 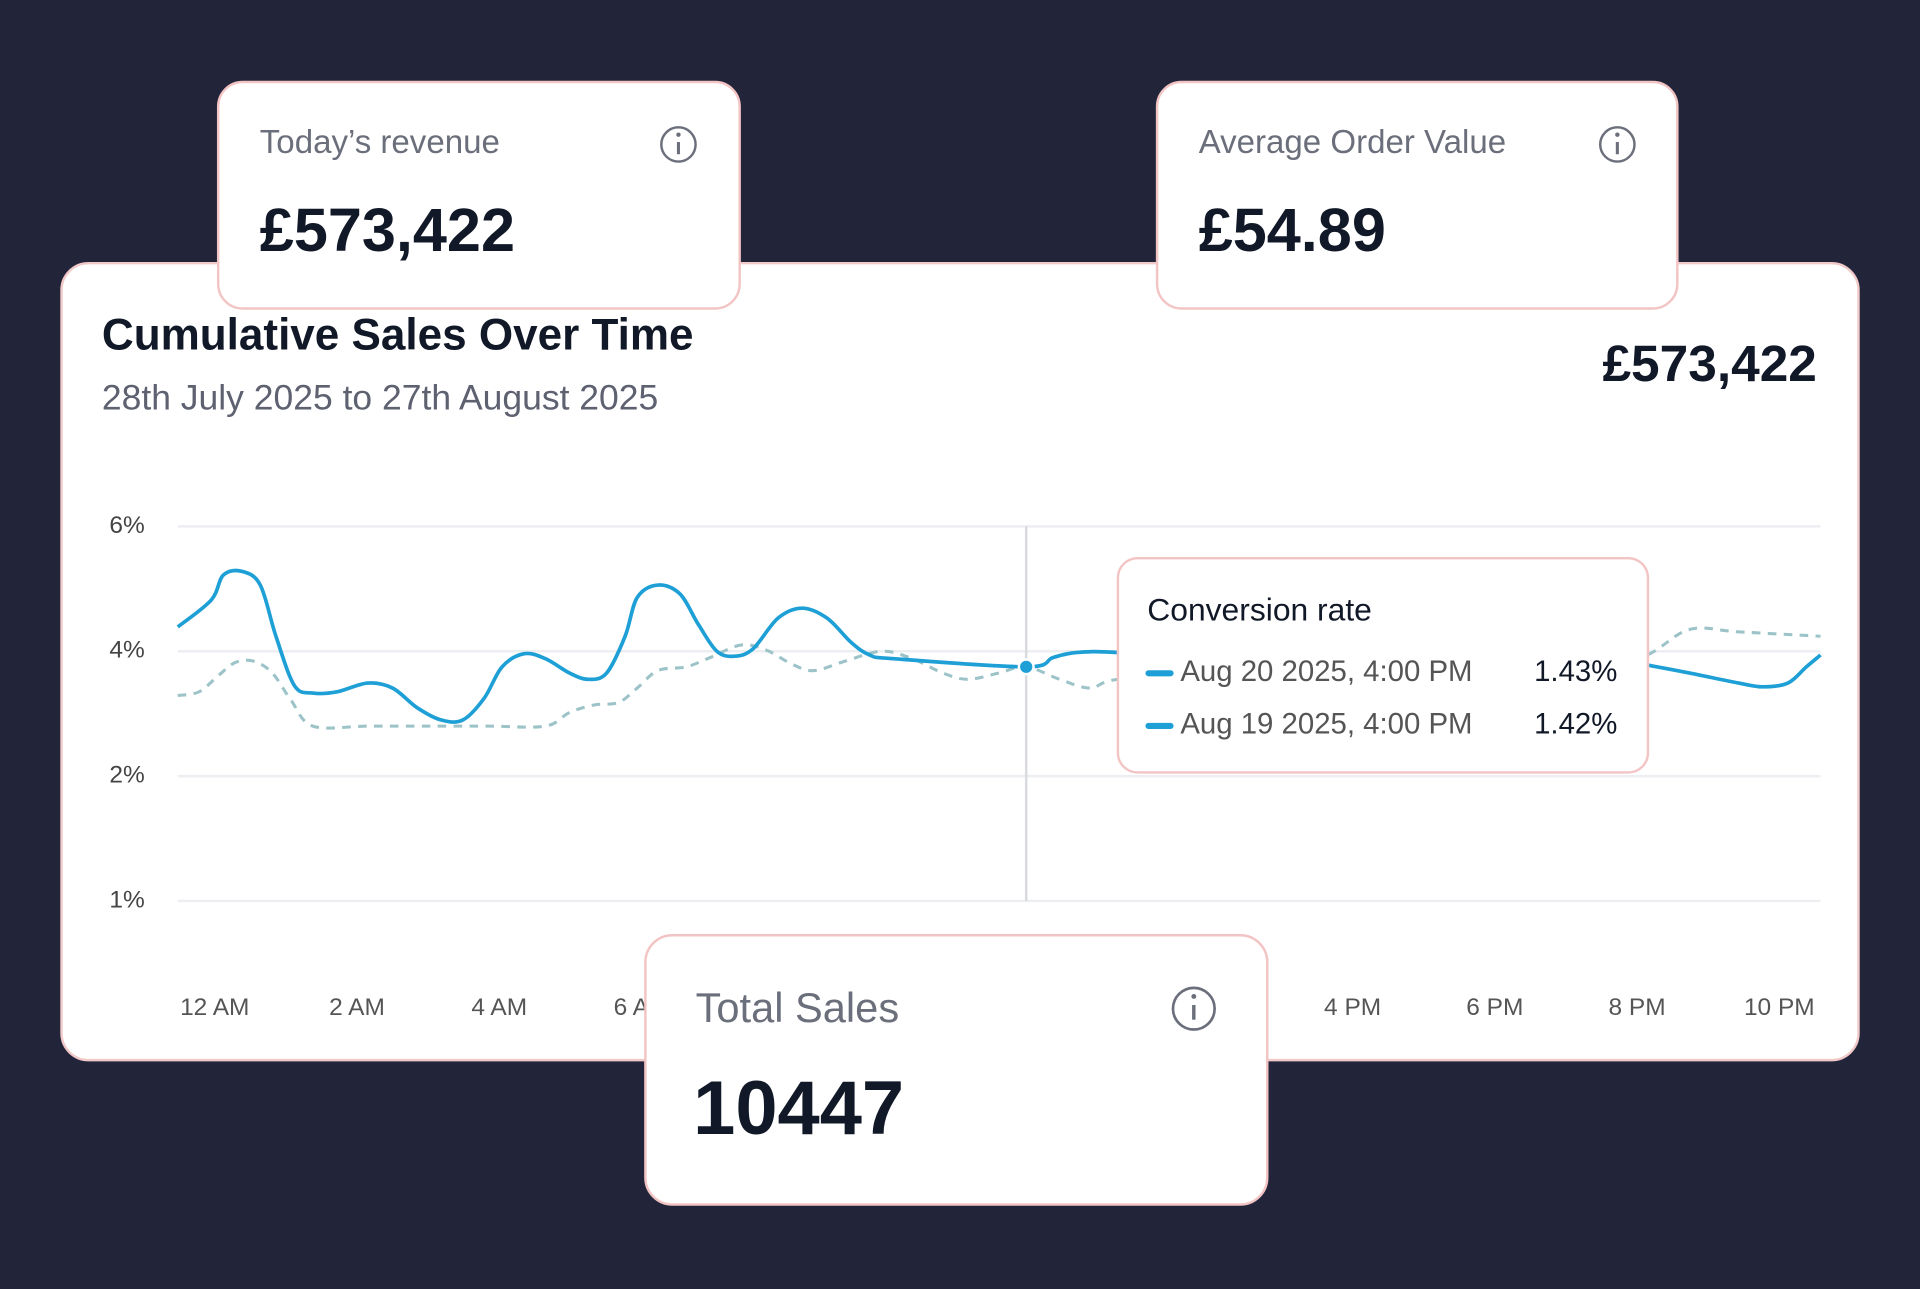 I want to click on card-value: £573,422, so click(x=387, y=230).